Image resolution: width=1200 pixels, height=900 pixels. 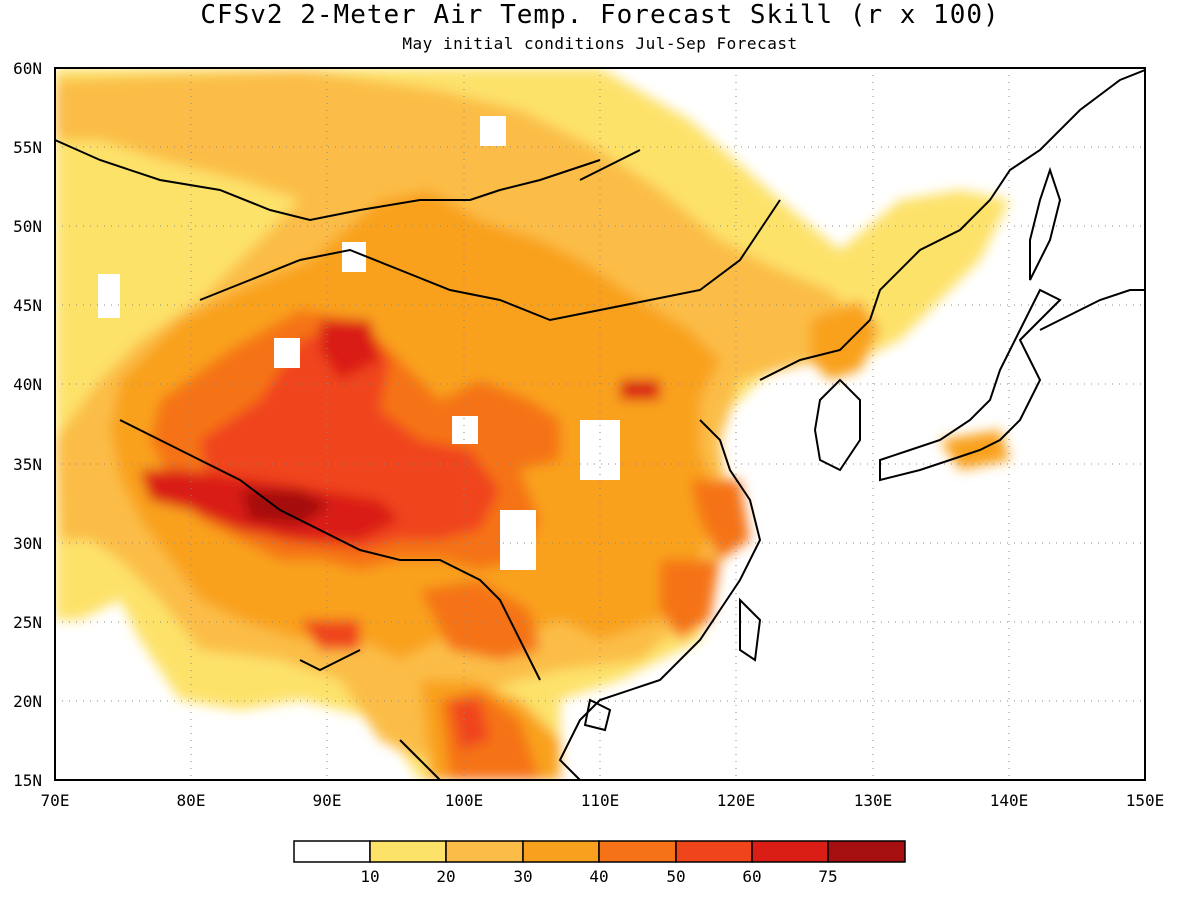 I want to click on lat-label: 55N, so click(x=27, y=147).